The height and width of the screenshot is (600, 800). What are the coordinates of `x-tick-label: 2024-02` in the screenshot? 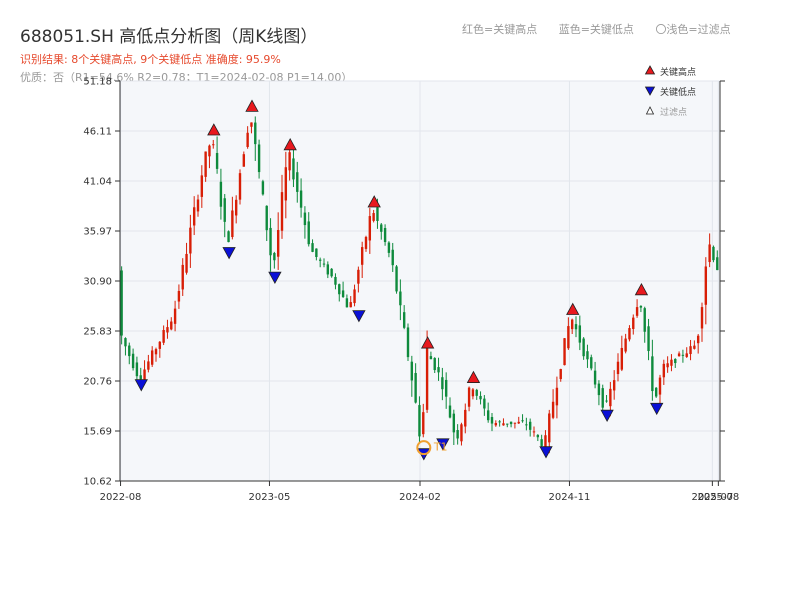 It's located at (420, 497).